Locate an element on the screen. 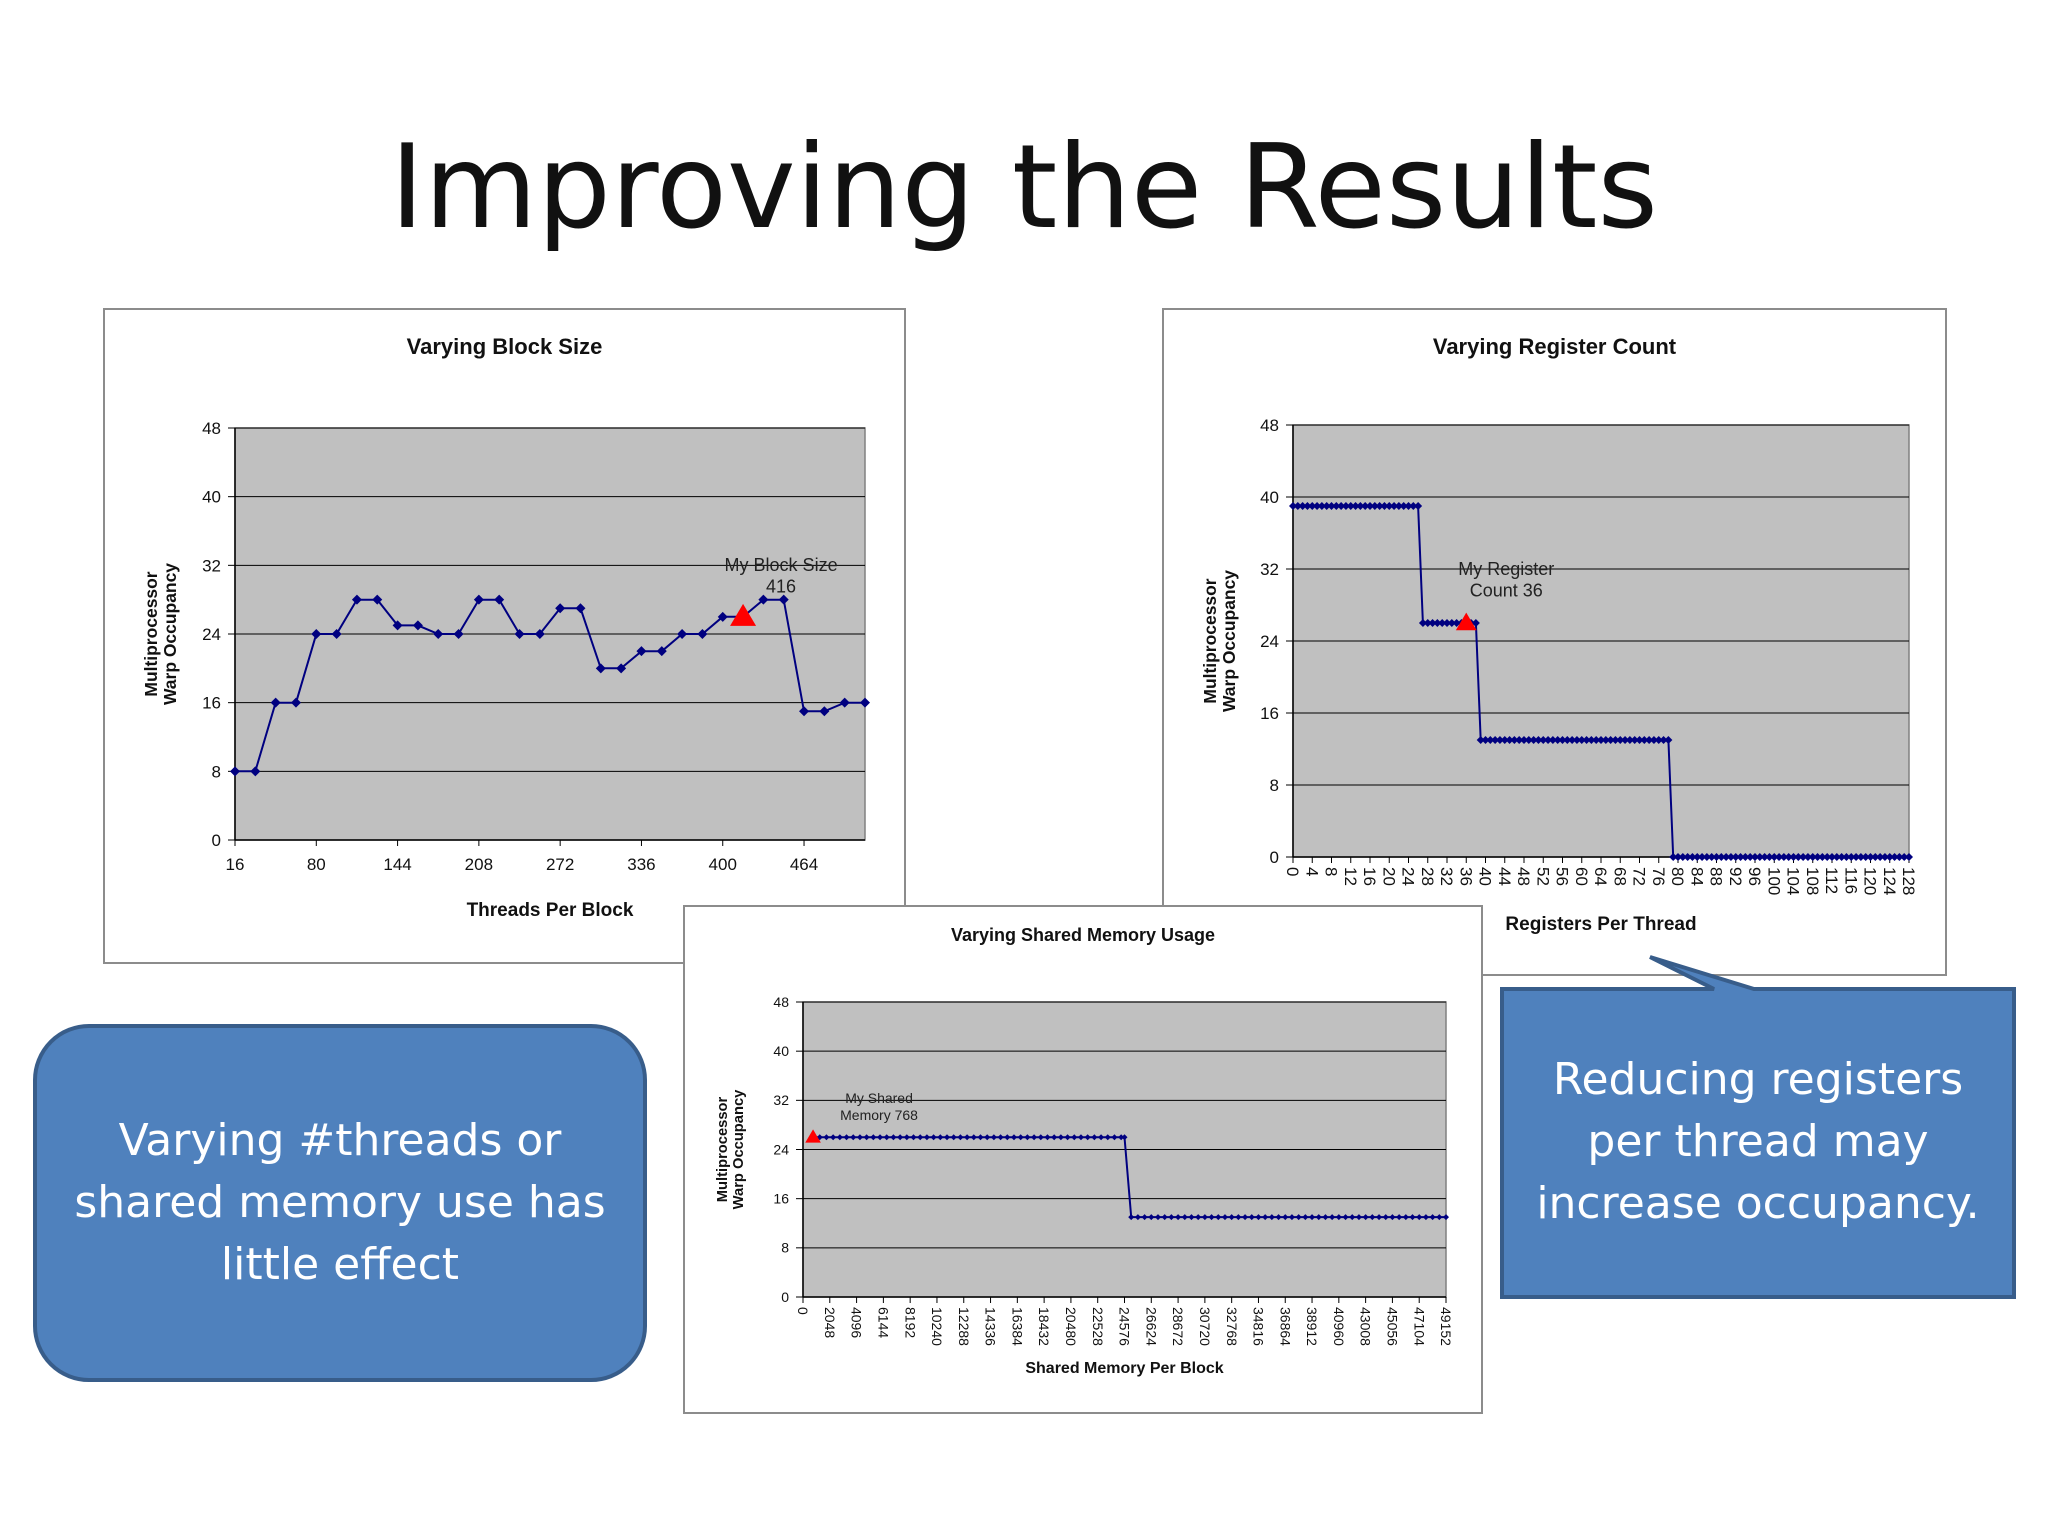 This screenshot has width=2048, height=1536. x-tick-label: 116 is located at coordinates (1850, 880).